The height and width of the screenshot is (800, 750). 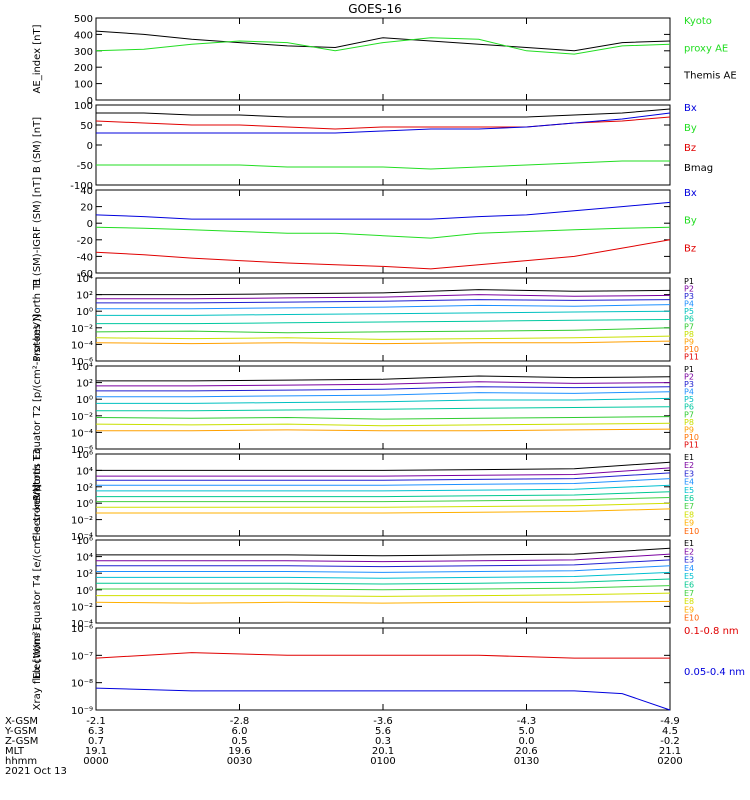 What do you see at coordinates (527, 721) in the screenshot?
I see `ephem-value: -4.3` at bounding box center [527, 721].